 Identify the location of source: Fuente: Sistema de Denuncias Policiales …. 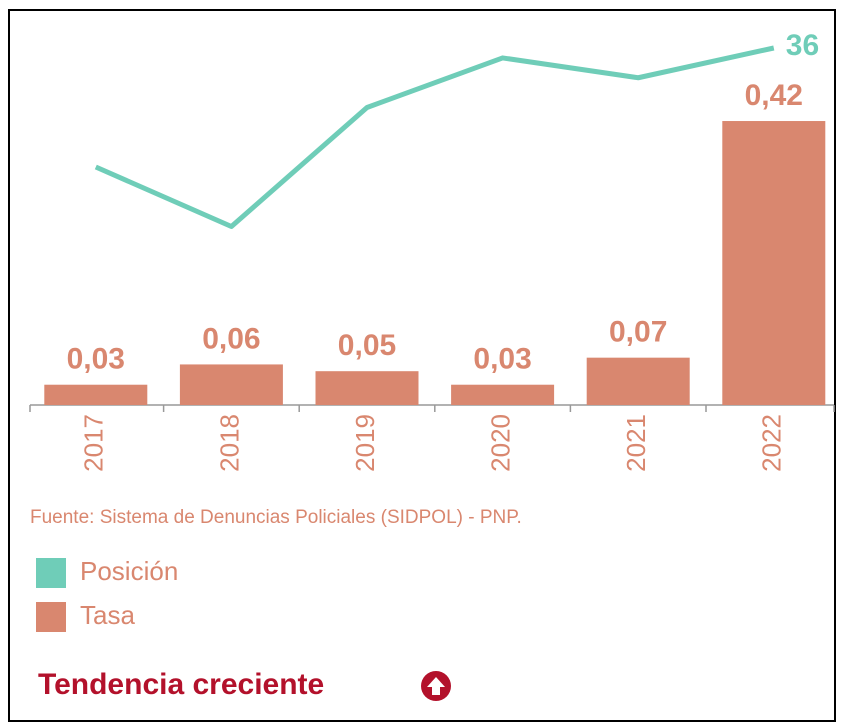
(276, 517).